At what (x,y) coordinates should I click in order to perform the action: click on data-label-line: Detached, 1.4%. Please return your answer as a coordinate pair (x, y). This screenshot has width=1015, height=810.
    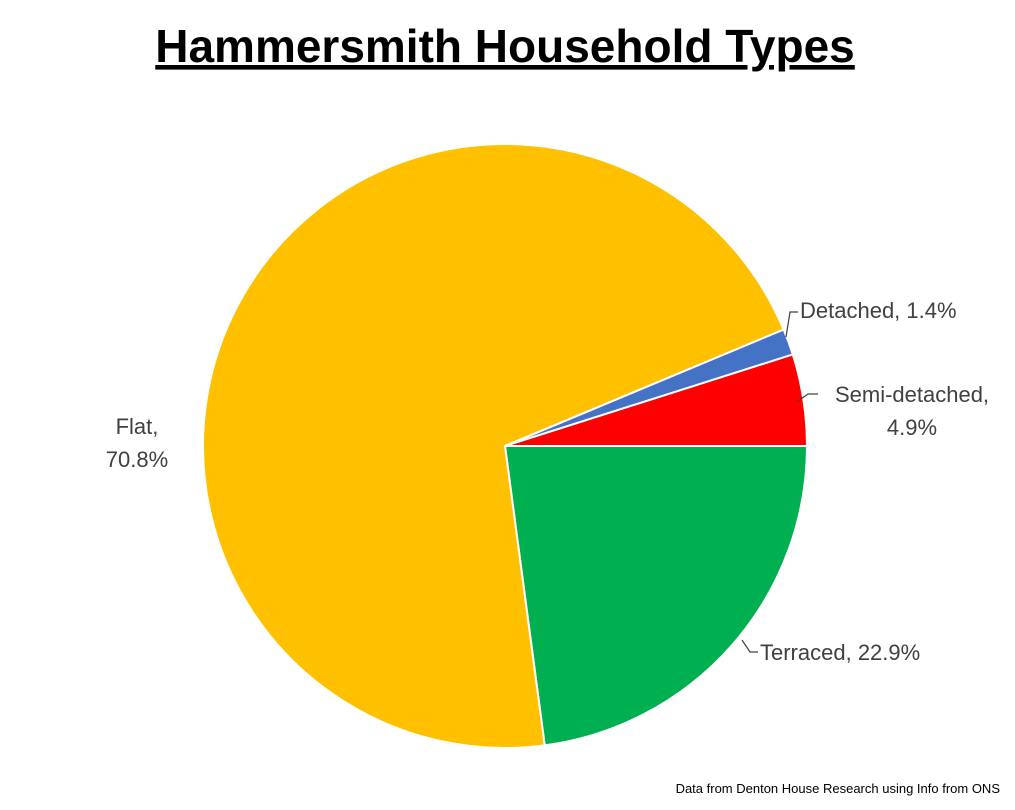
    Looking at the image, I should click on (878, 310).